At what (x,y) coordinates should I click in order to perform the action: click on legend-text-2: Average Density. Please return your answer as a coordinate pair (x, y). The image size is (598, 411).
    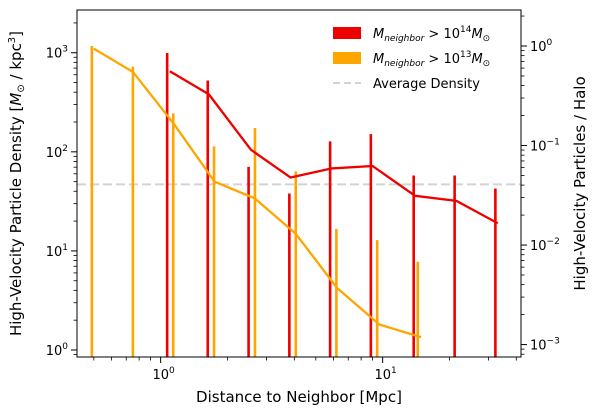
    Looking at the image, I should click on (426, 84).